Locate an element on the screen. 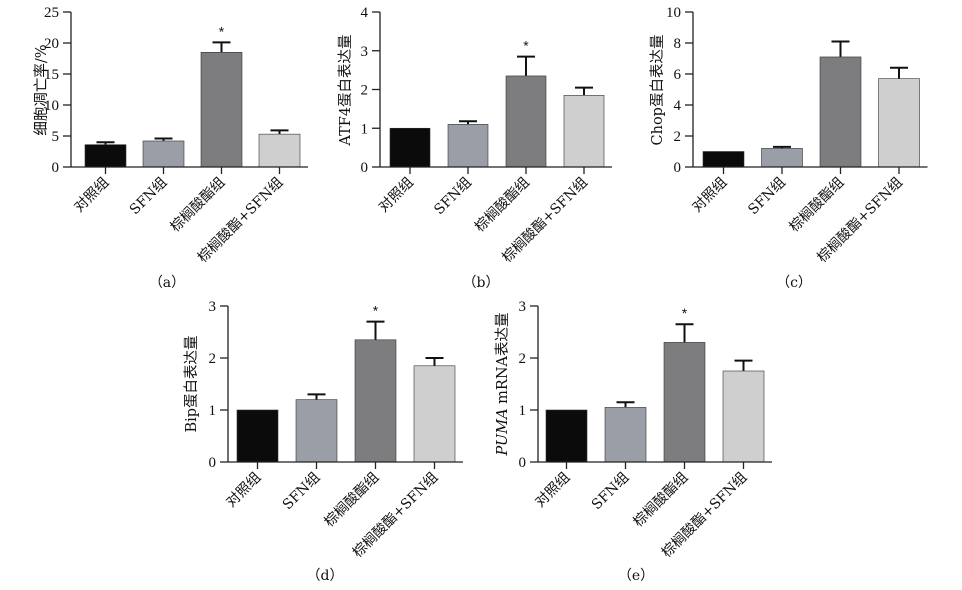 This screenshot has width=962, height=590. panel-caption: （c） is located at coordinates (794, 283).